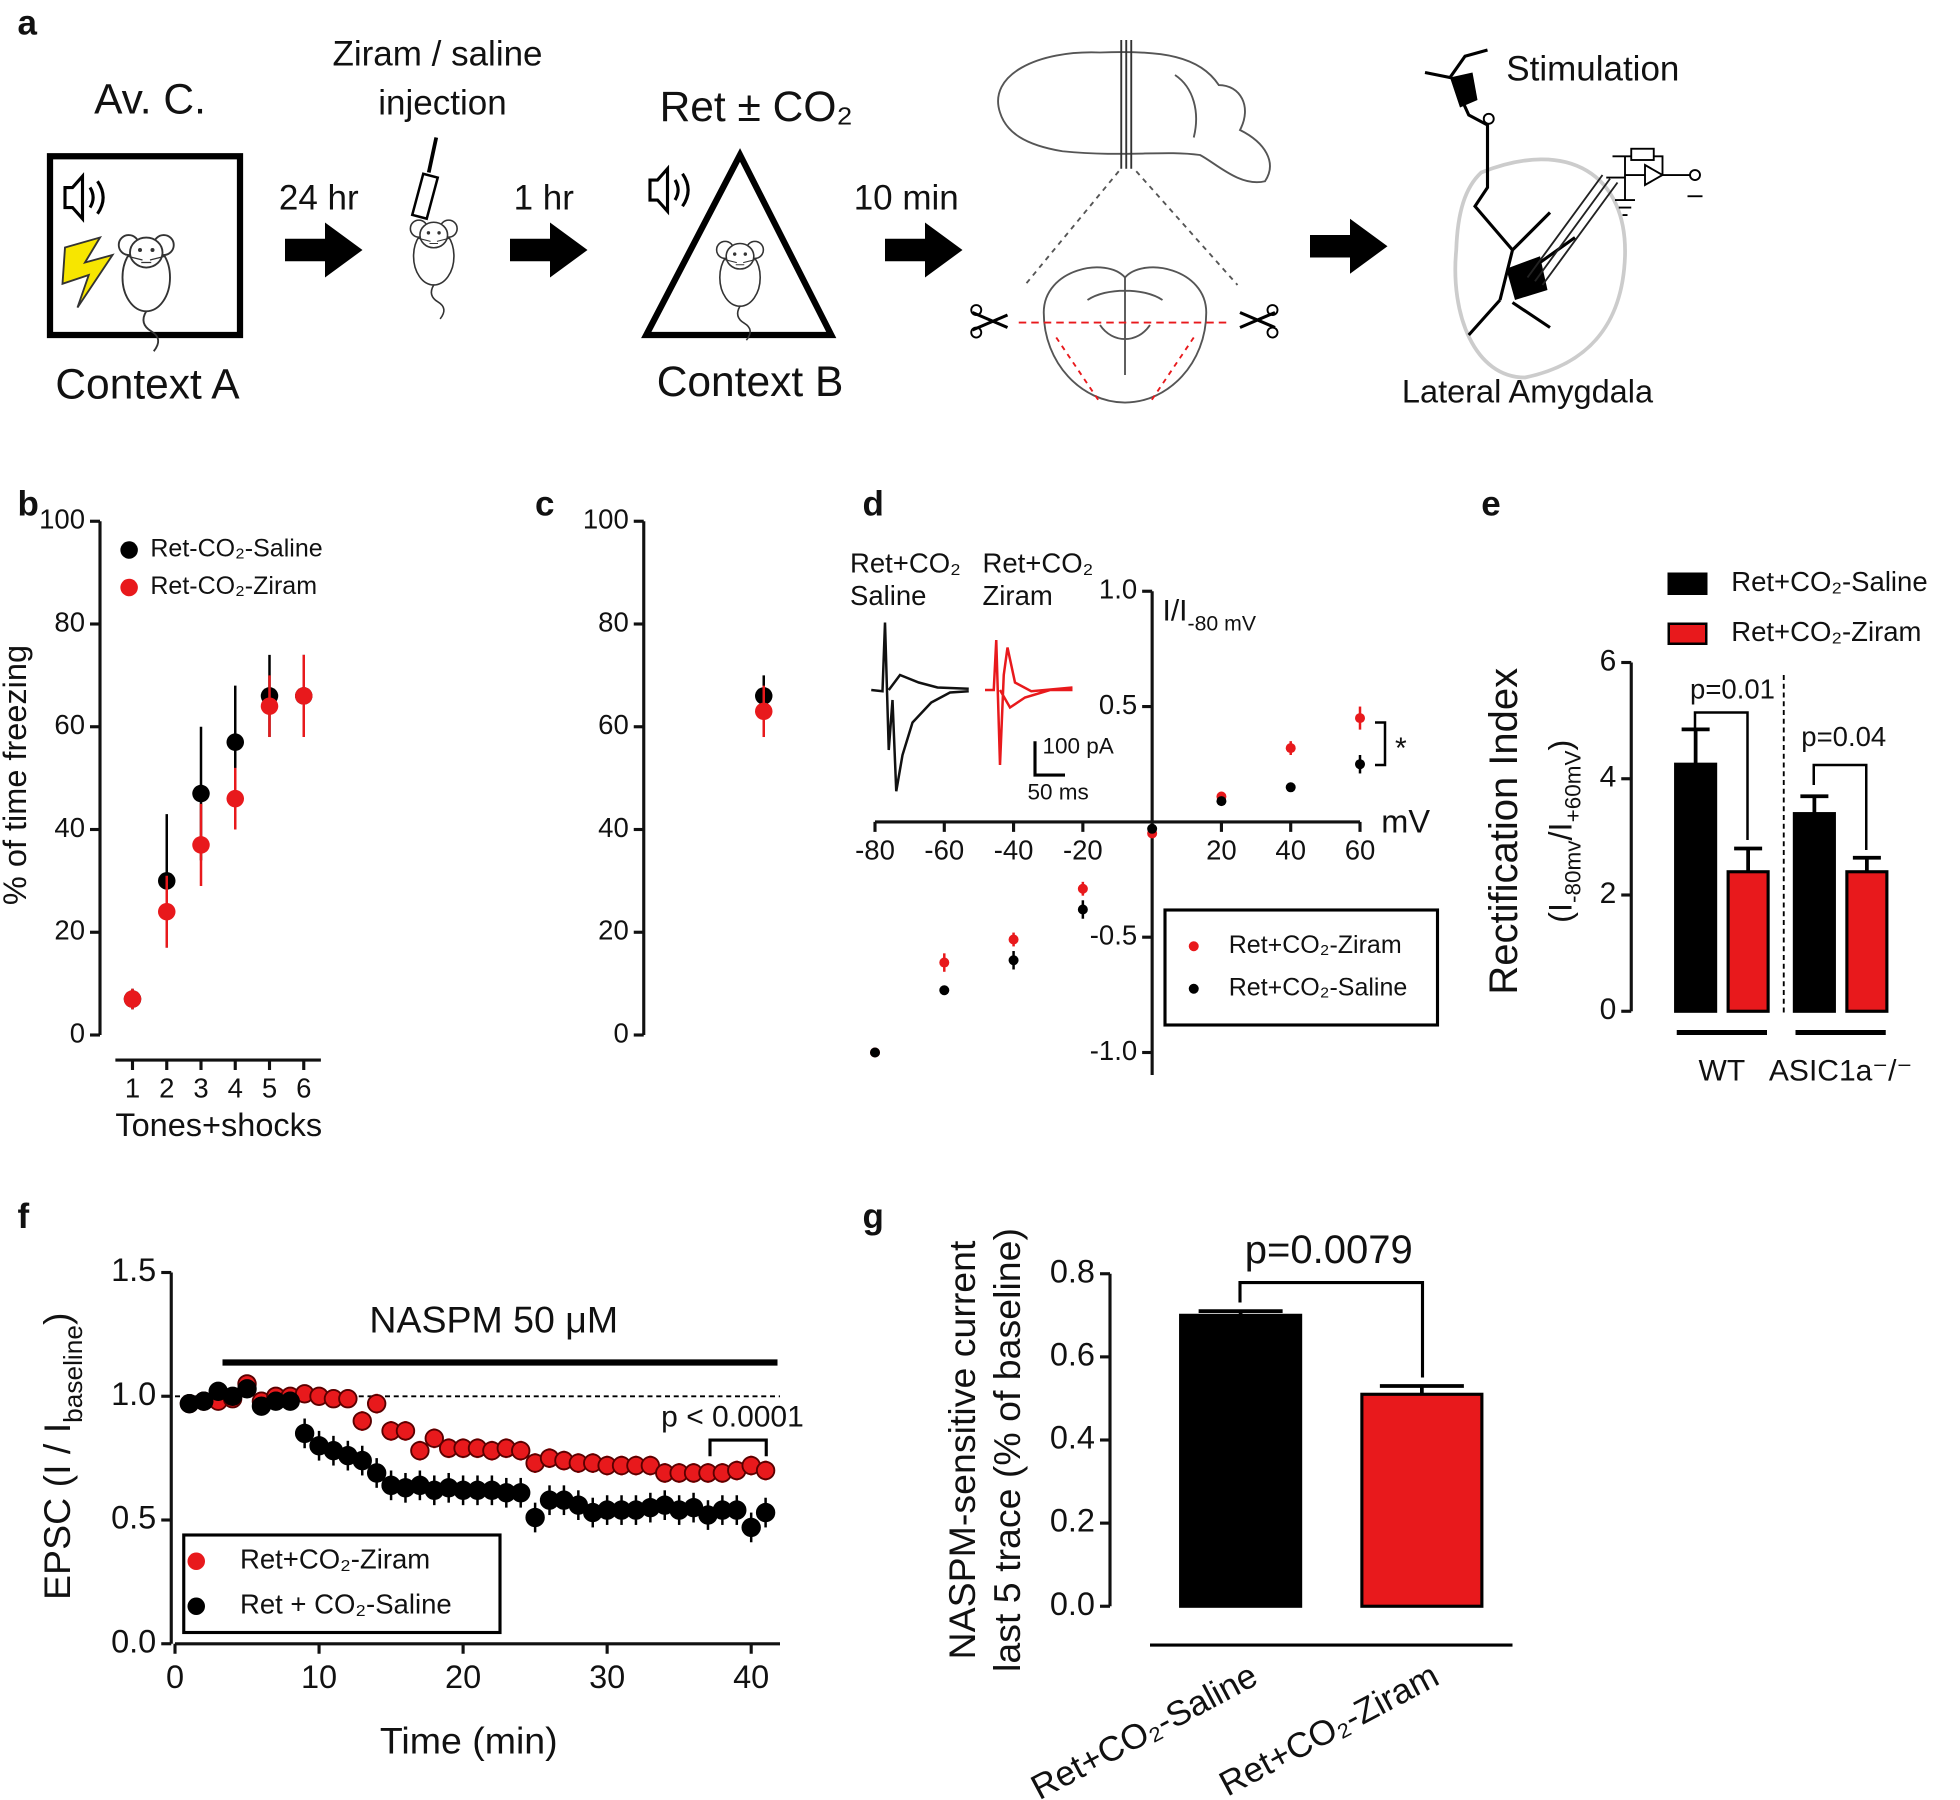  Describe the element at coordinates (1124, 222) in the screenshot. I see `brain-diagram` at that location.